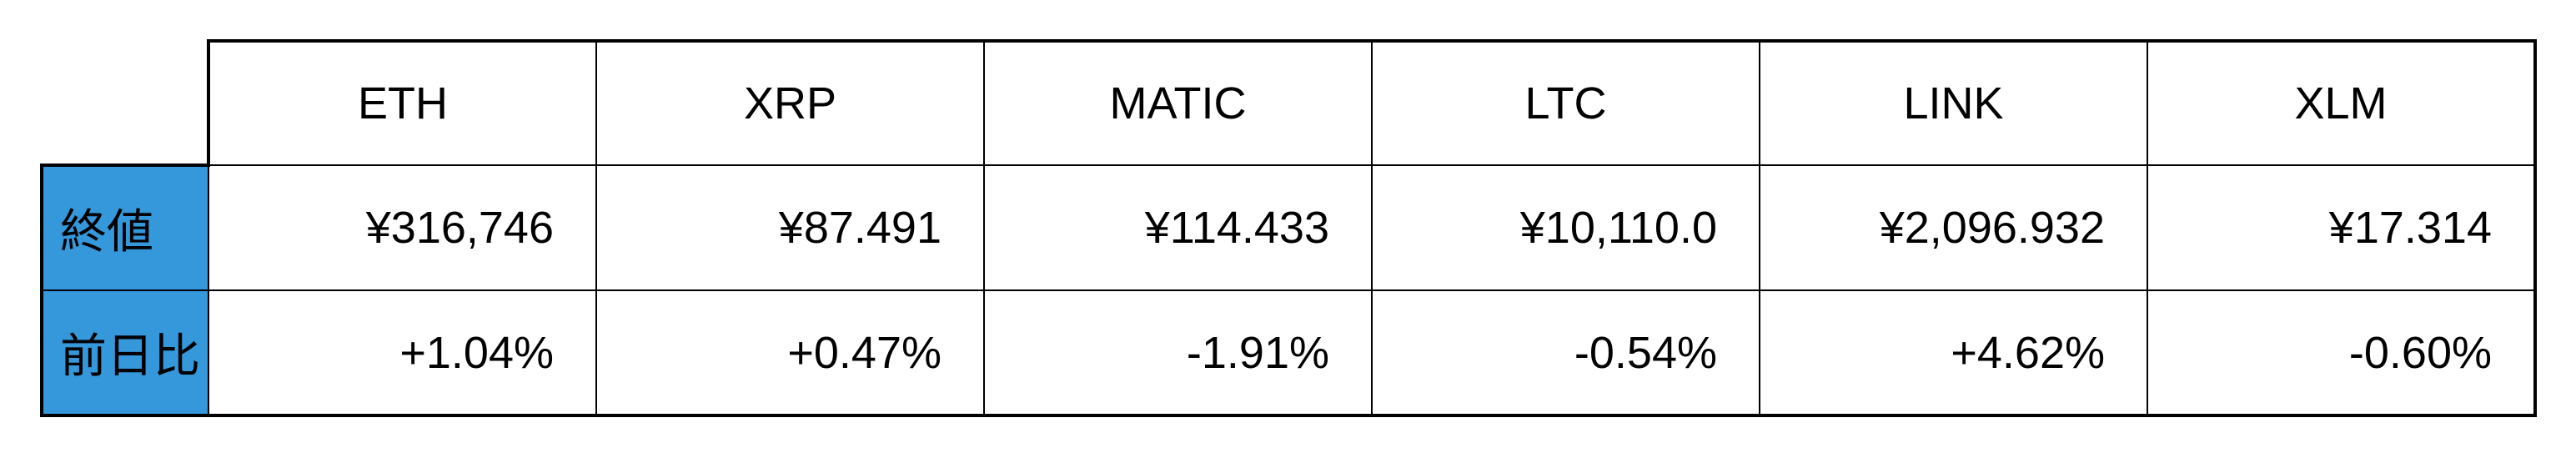 The height and width of the screenshot is (458, 2576). What do you see at coordinates (2342, 103) in the screenshot?
I see `col-header-xlm: XLM` at bounding box center [2342, 103].